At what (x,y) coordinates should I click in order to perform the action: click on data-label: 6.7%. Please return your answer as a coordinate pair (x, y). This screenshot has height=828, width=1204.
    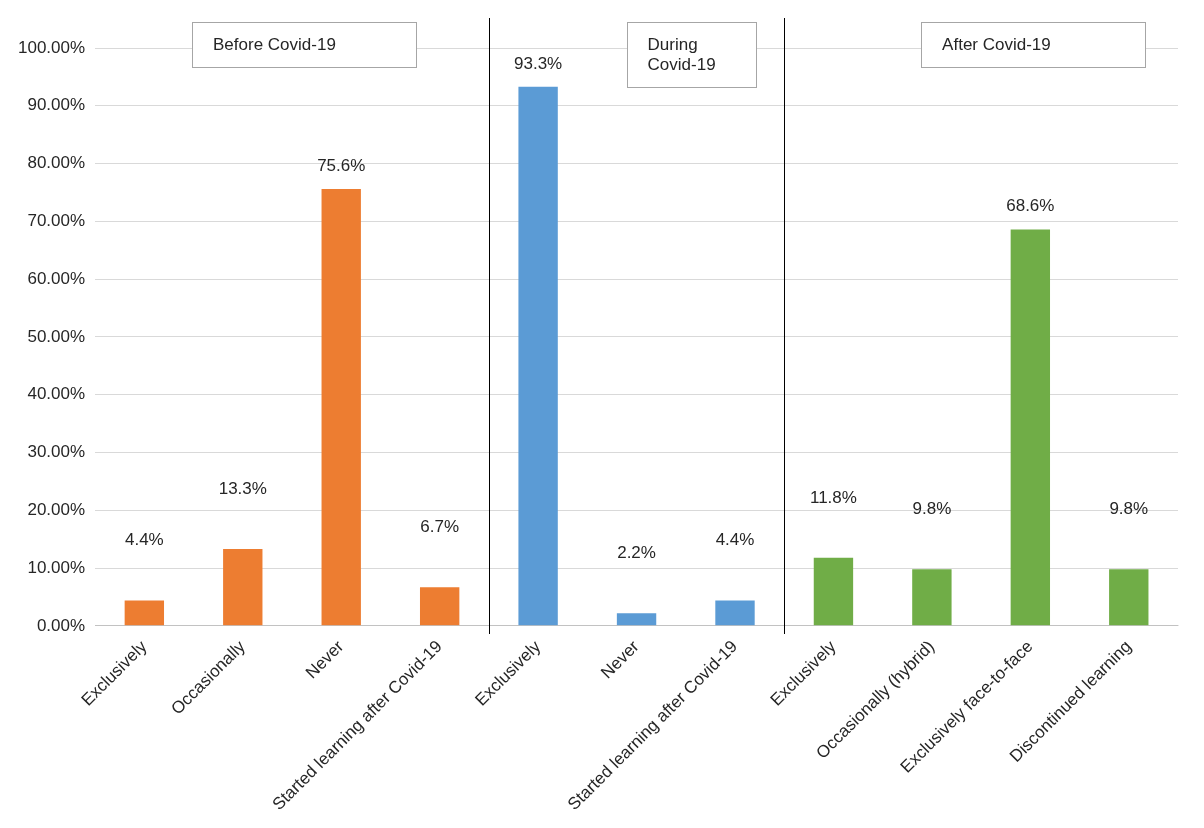
    Looking at the image, I should click on (440, 527).